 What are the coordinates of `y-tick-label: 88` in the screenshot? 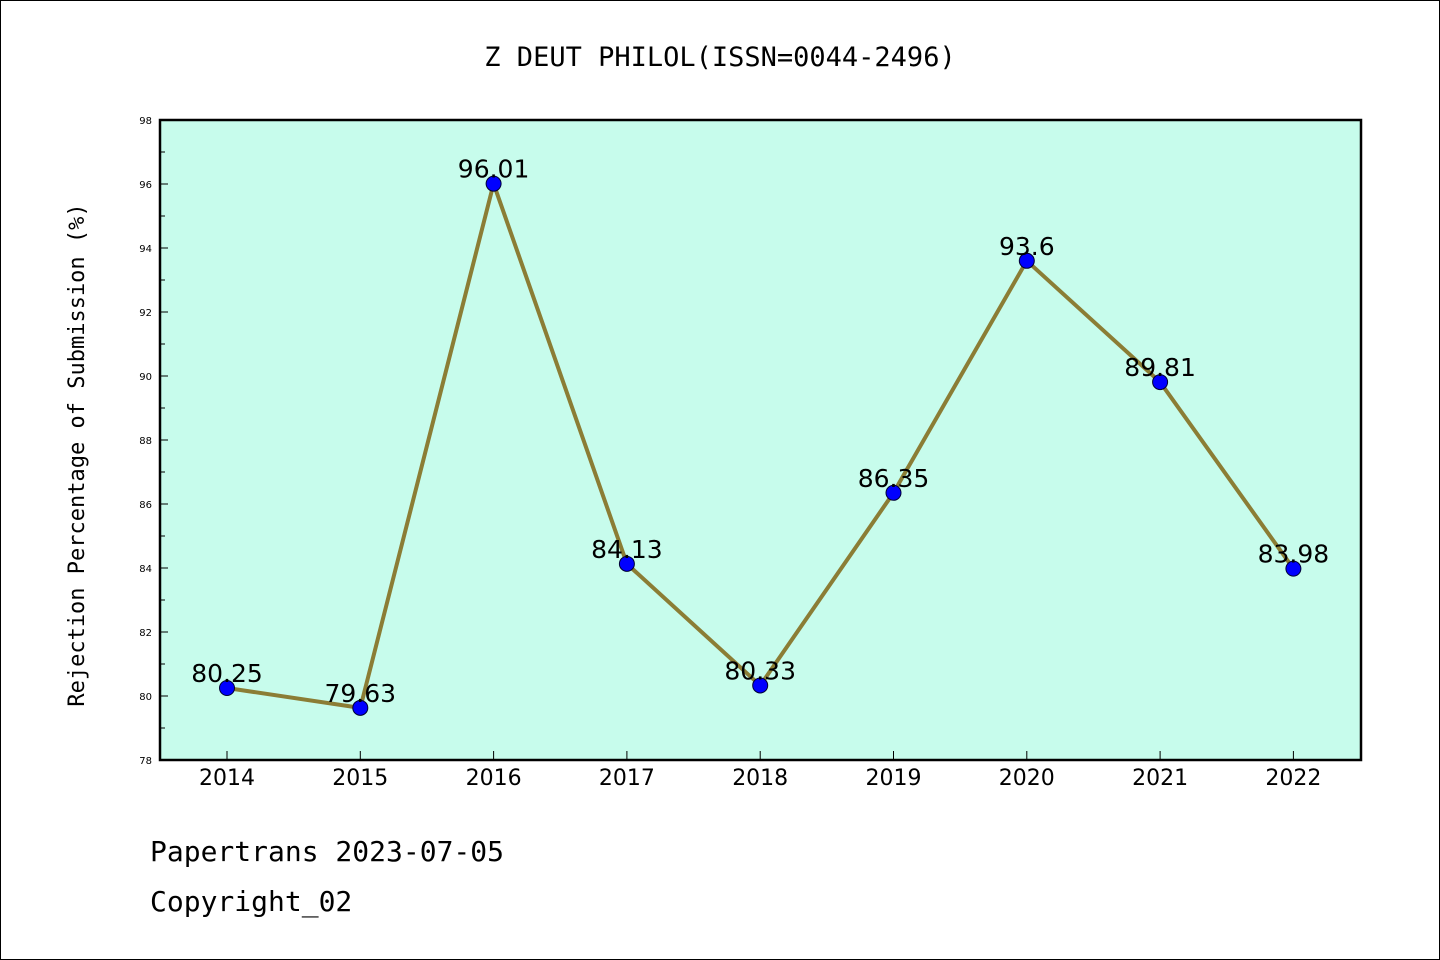 It's located at (145, 441).